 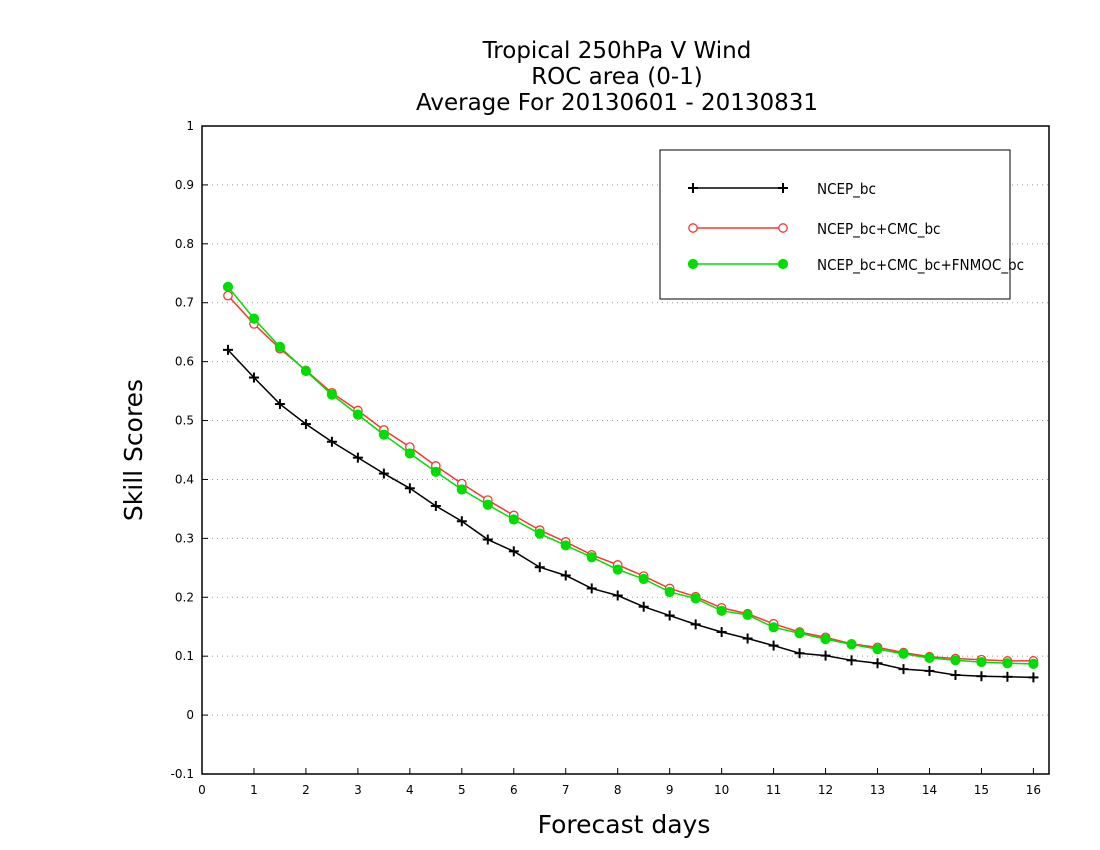 I want to click on x-tick-label: 4, so click(x=410, y=790).